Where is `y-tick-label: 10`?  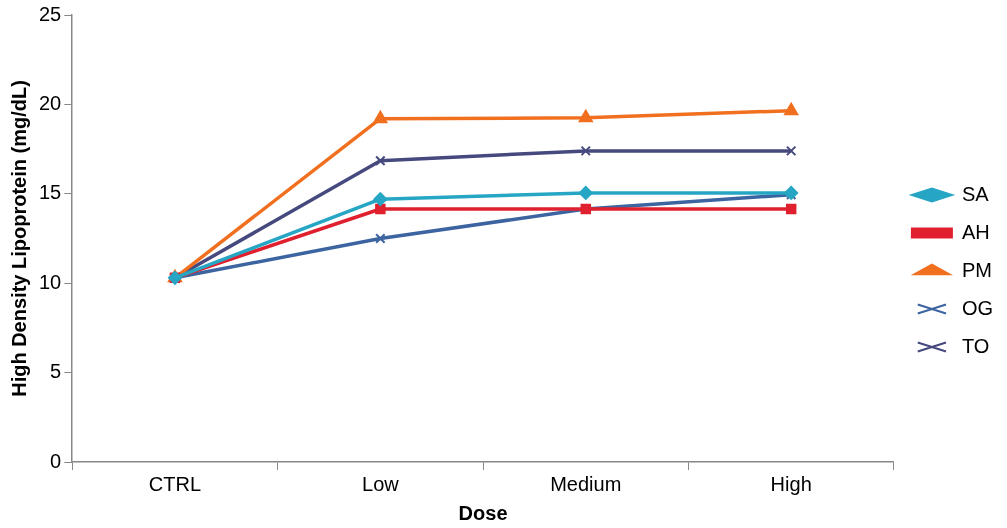
y-tick-label: 10 is located at coordinates (50, 281).